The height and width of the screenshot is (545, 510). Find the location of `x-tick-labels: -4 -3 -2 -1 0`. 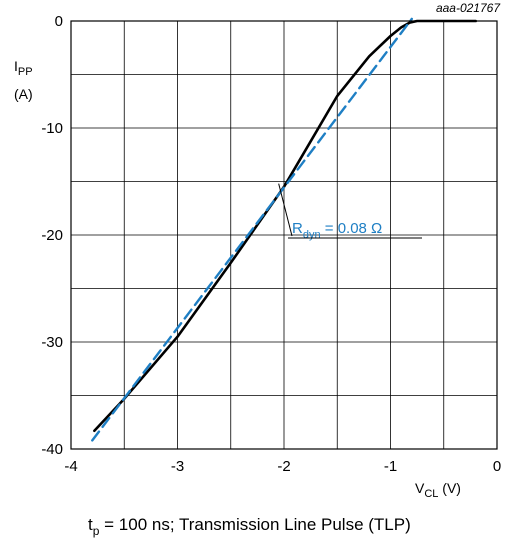

x-tick-labels: -4 -3 -2 -1 0 is located at coordinates (282, 466).